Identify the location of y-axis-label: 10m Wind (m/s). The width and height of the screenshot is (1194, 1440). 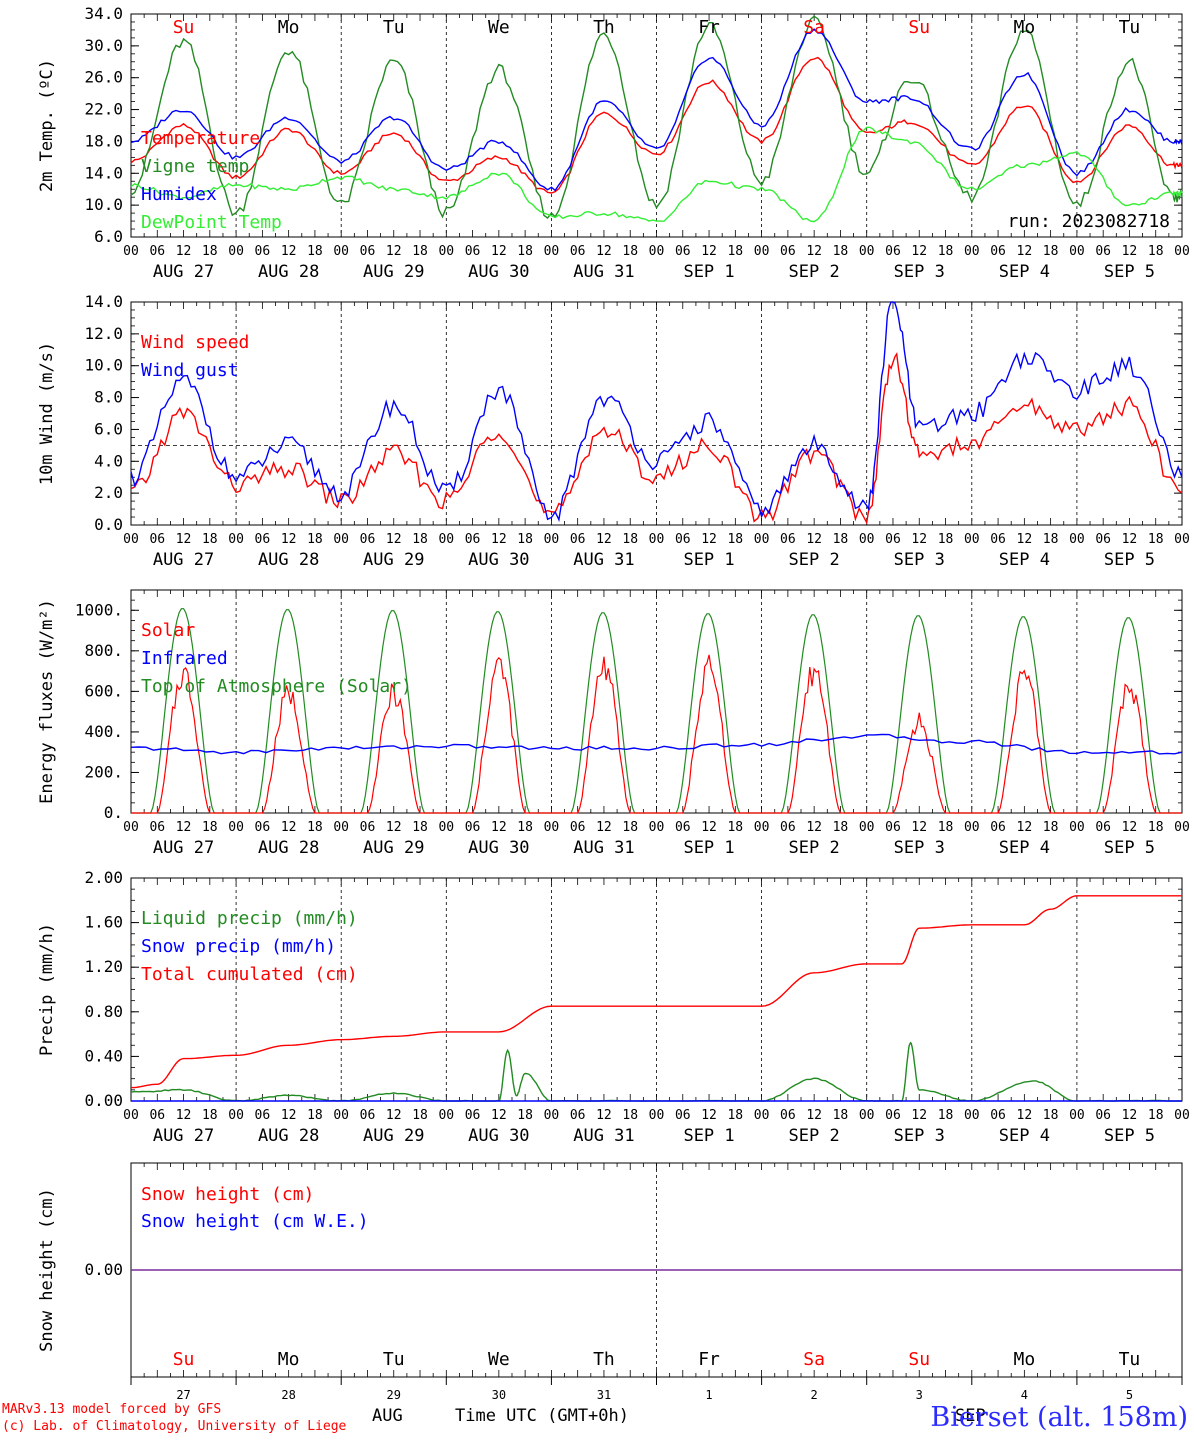
(47, 413).